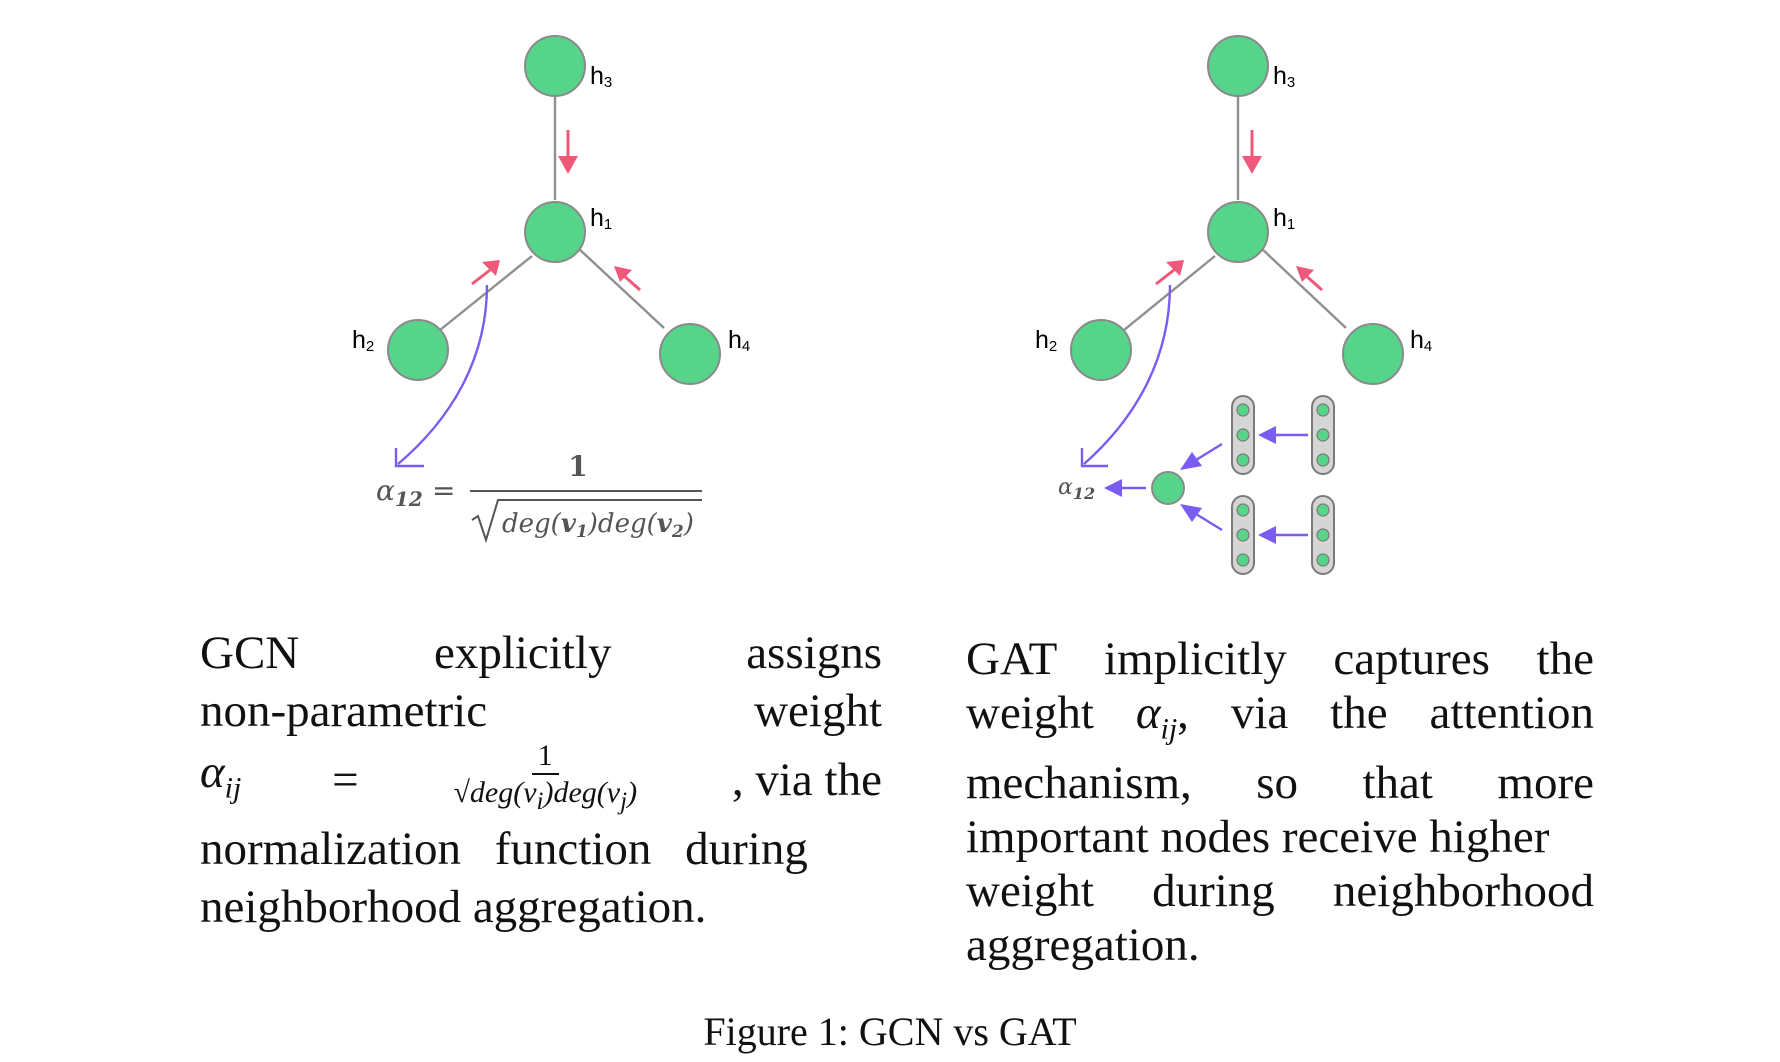  I want to click on gcn-weight-curve-head, so click(409, 458).